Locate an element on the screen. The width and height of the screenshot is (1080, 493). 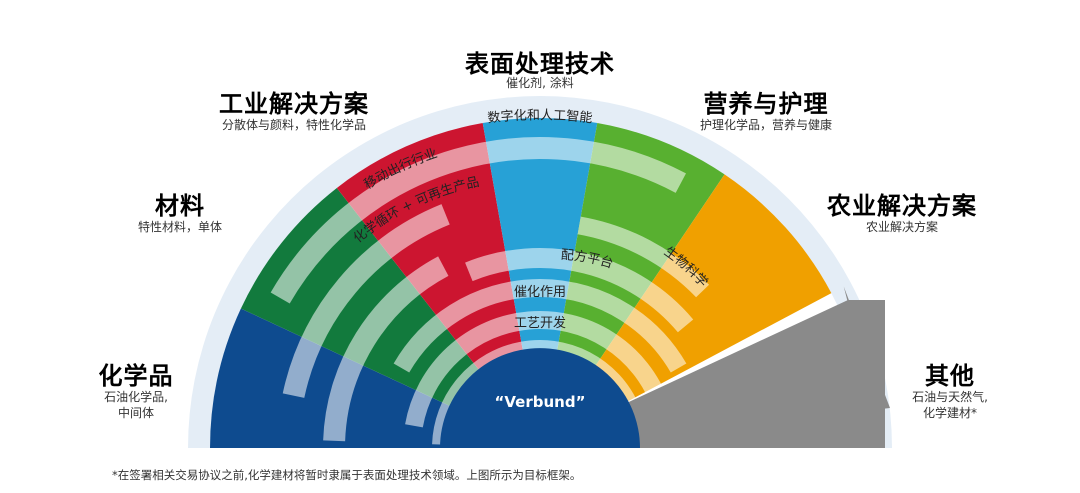
segment-subtitle-chemicals-line1: 石油化学品, is located at coordinates (136, 397).